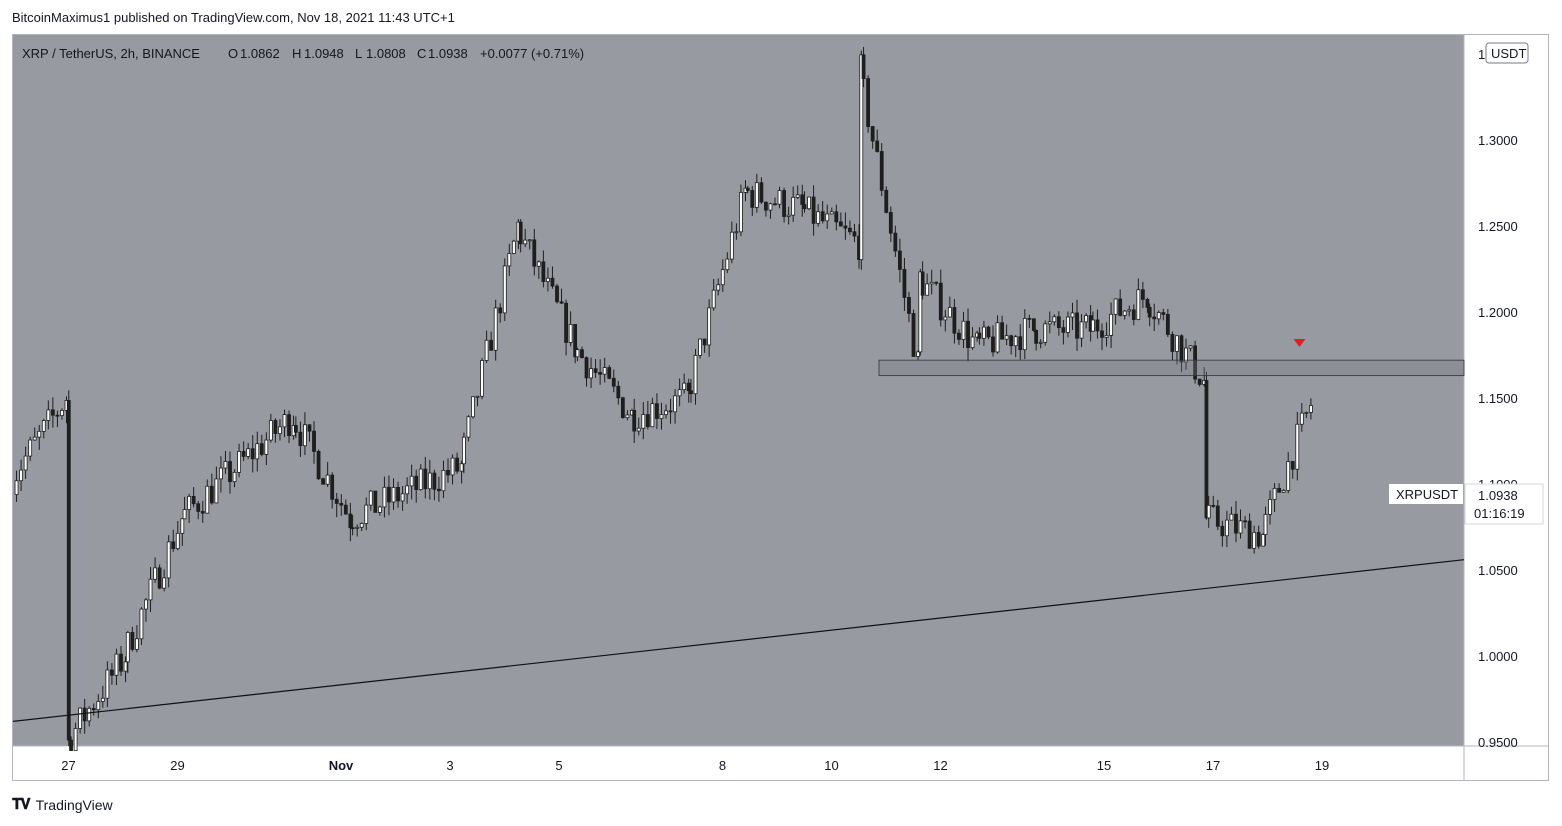 This screenshot has width=1562, height=826. I want to click on date-tick-label: 3, so click(449, 765).